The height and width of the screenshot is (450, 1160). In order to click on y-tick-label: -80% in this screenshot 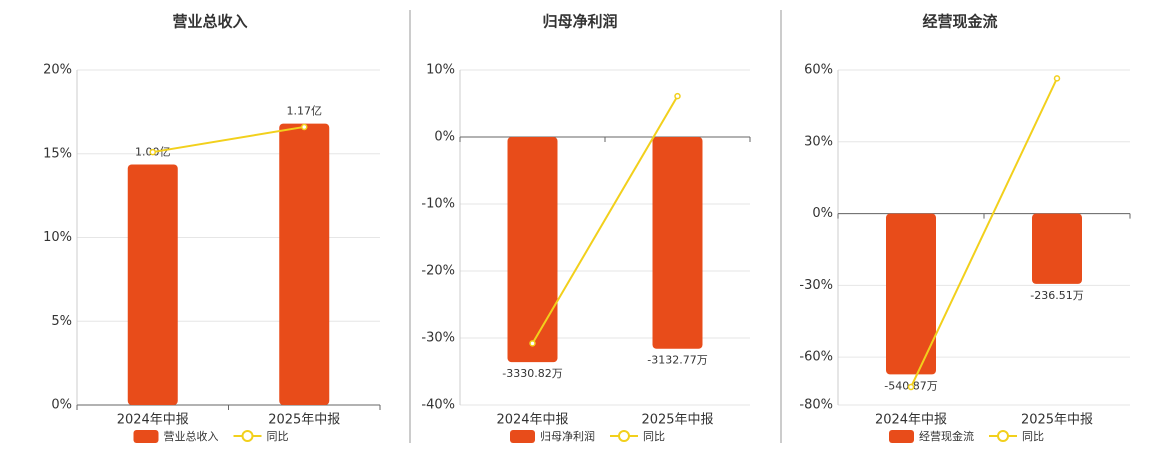, I will do `click(816, 405)`.